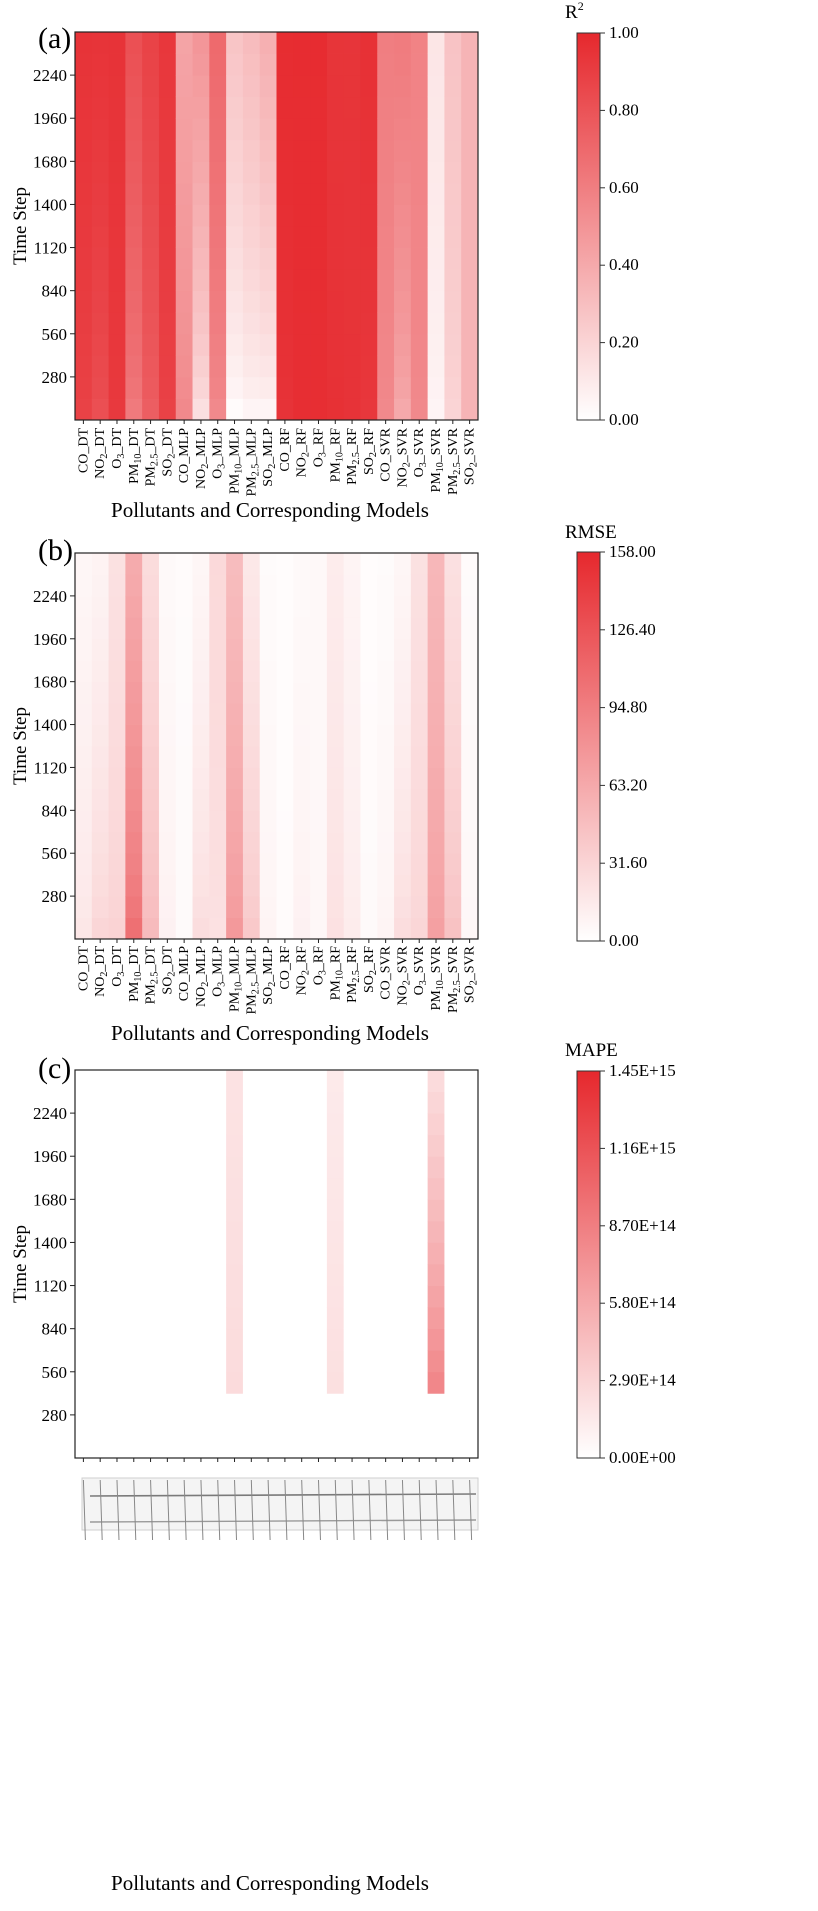 This screenshot has width=818, height=1911. Describe the element at coordinates (624, 32) in the screenshot. I see `colorbar-tick-label: 1.00` at that location.